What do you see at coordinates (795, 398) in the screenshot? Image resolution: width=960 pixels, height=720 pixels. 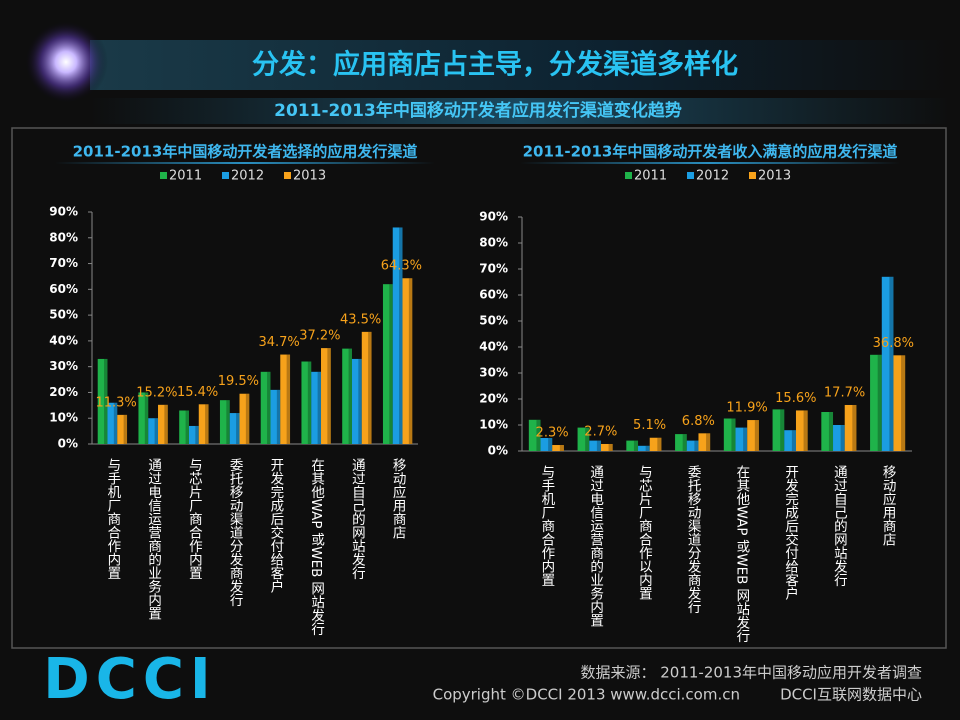 I see `value-label: 15.6%` at bounding box center [795, 398].